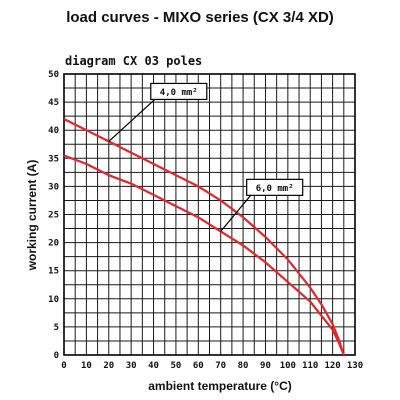 The height and width of the screenshot is (400, 400). What do you see at coordinates (53, 75) in the screenshot?
I see `y-tick-label: 50` at bounding box center [53, 75].